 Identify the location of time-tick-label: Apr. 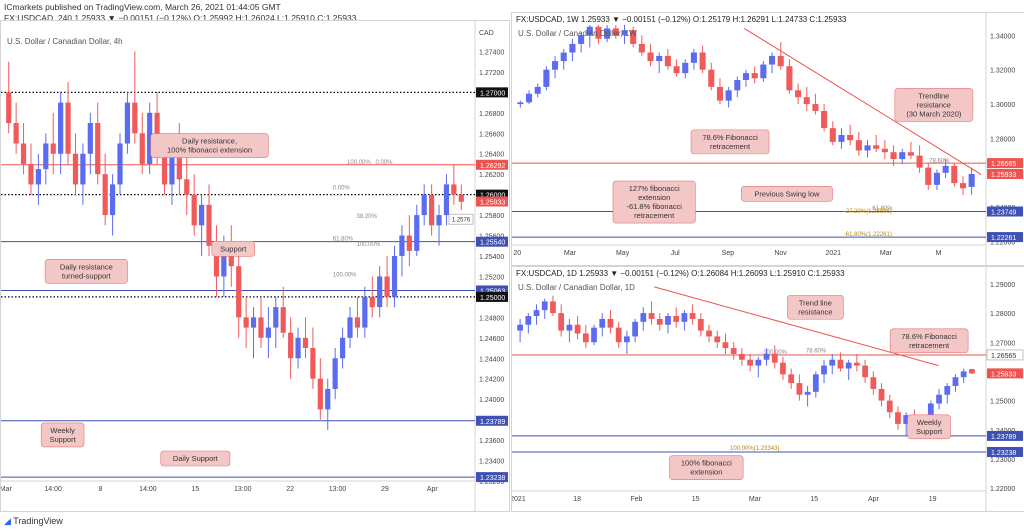
(874, 499).